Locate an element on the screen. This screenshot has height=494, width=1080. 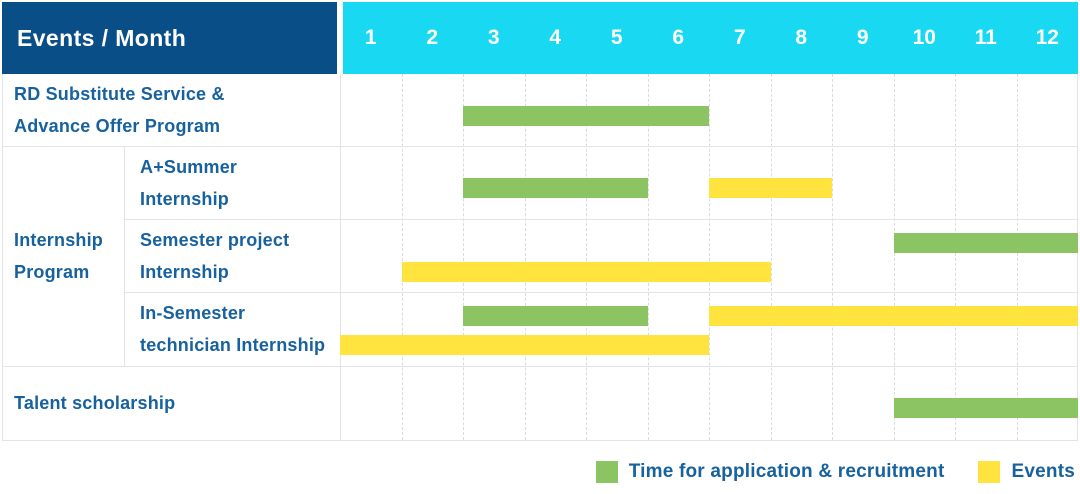
row-label-line: RD Substitute Service & is located at coordinates (119, 94).